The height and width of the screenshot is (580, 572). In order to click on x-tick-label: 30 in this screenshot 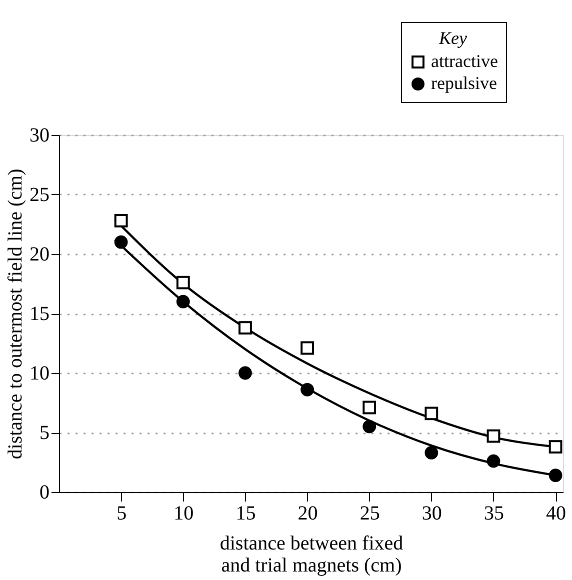, I will do `click(432, 513)`.